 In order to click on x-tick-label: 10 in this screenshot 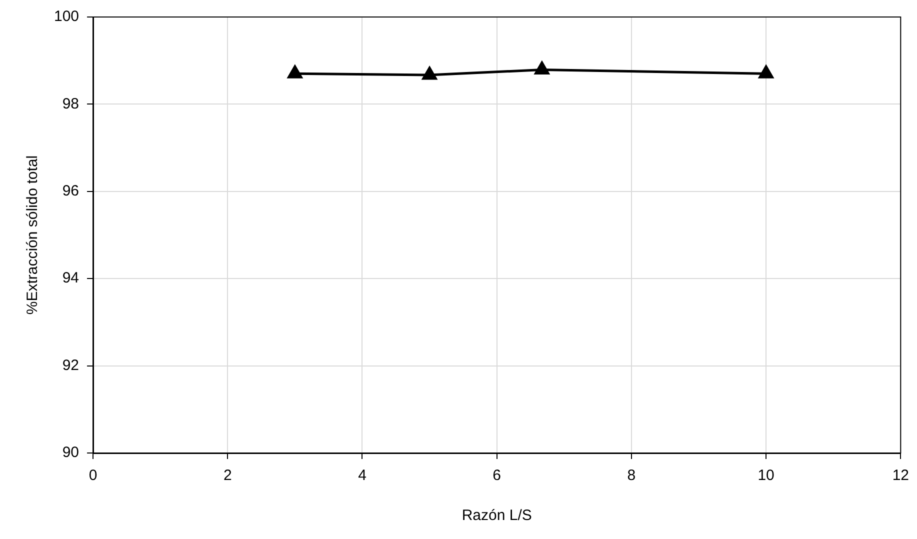, I will do `click(766, 475)`.